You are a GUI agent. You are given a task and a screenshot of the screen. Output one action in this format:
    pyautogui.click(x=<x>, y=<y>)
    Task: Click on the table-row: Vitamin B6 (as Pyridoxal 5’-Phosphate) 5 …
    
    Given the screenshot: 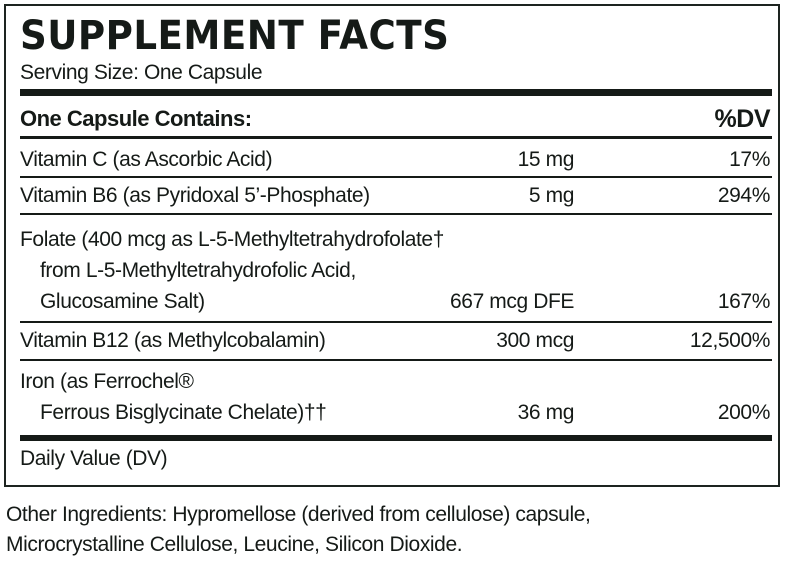 What is the action you would take?
    pyautogui.click(x=395, y=195)
    